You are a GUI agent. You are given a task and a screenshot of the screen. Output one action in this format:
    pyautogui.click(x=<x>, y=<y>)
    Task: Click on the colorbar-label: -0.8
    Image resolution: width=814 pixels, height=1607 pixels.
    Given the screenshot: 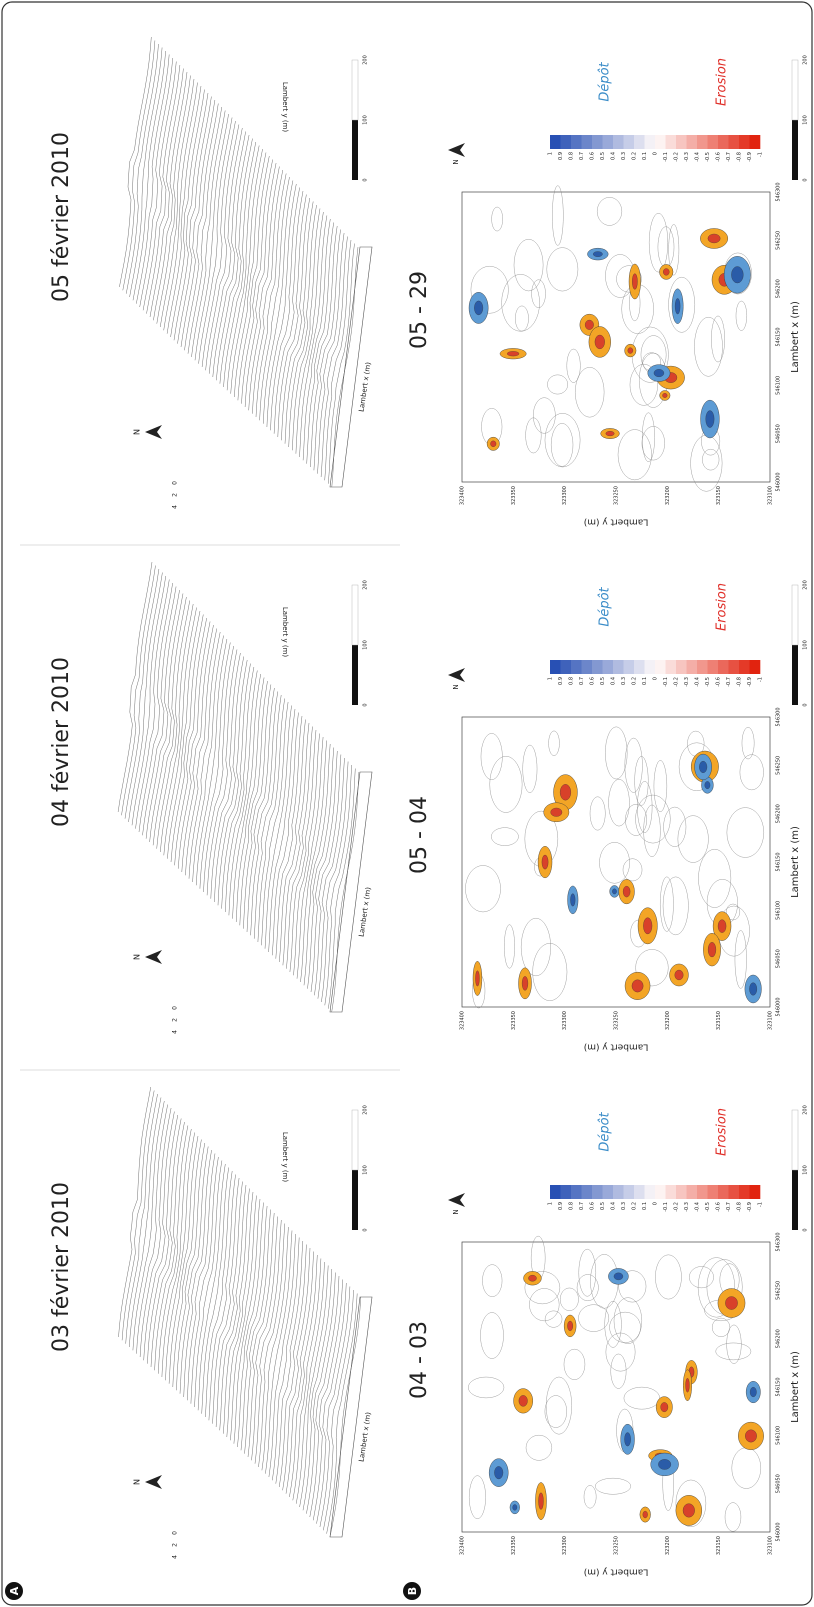 What is the action you would take?
    pyautogui.click(x=740, y=1207)
    